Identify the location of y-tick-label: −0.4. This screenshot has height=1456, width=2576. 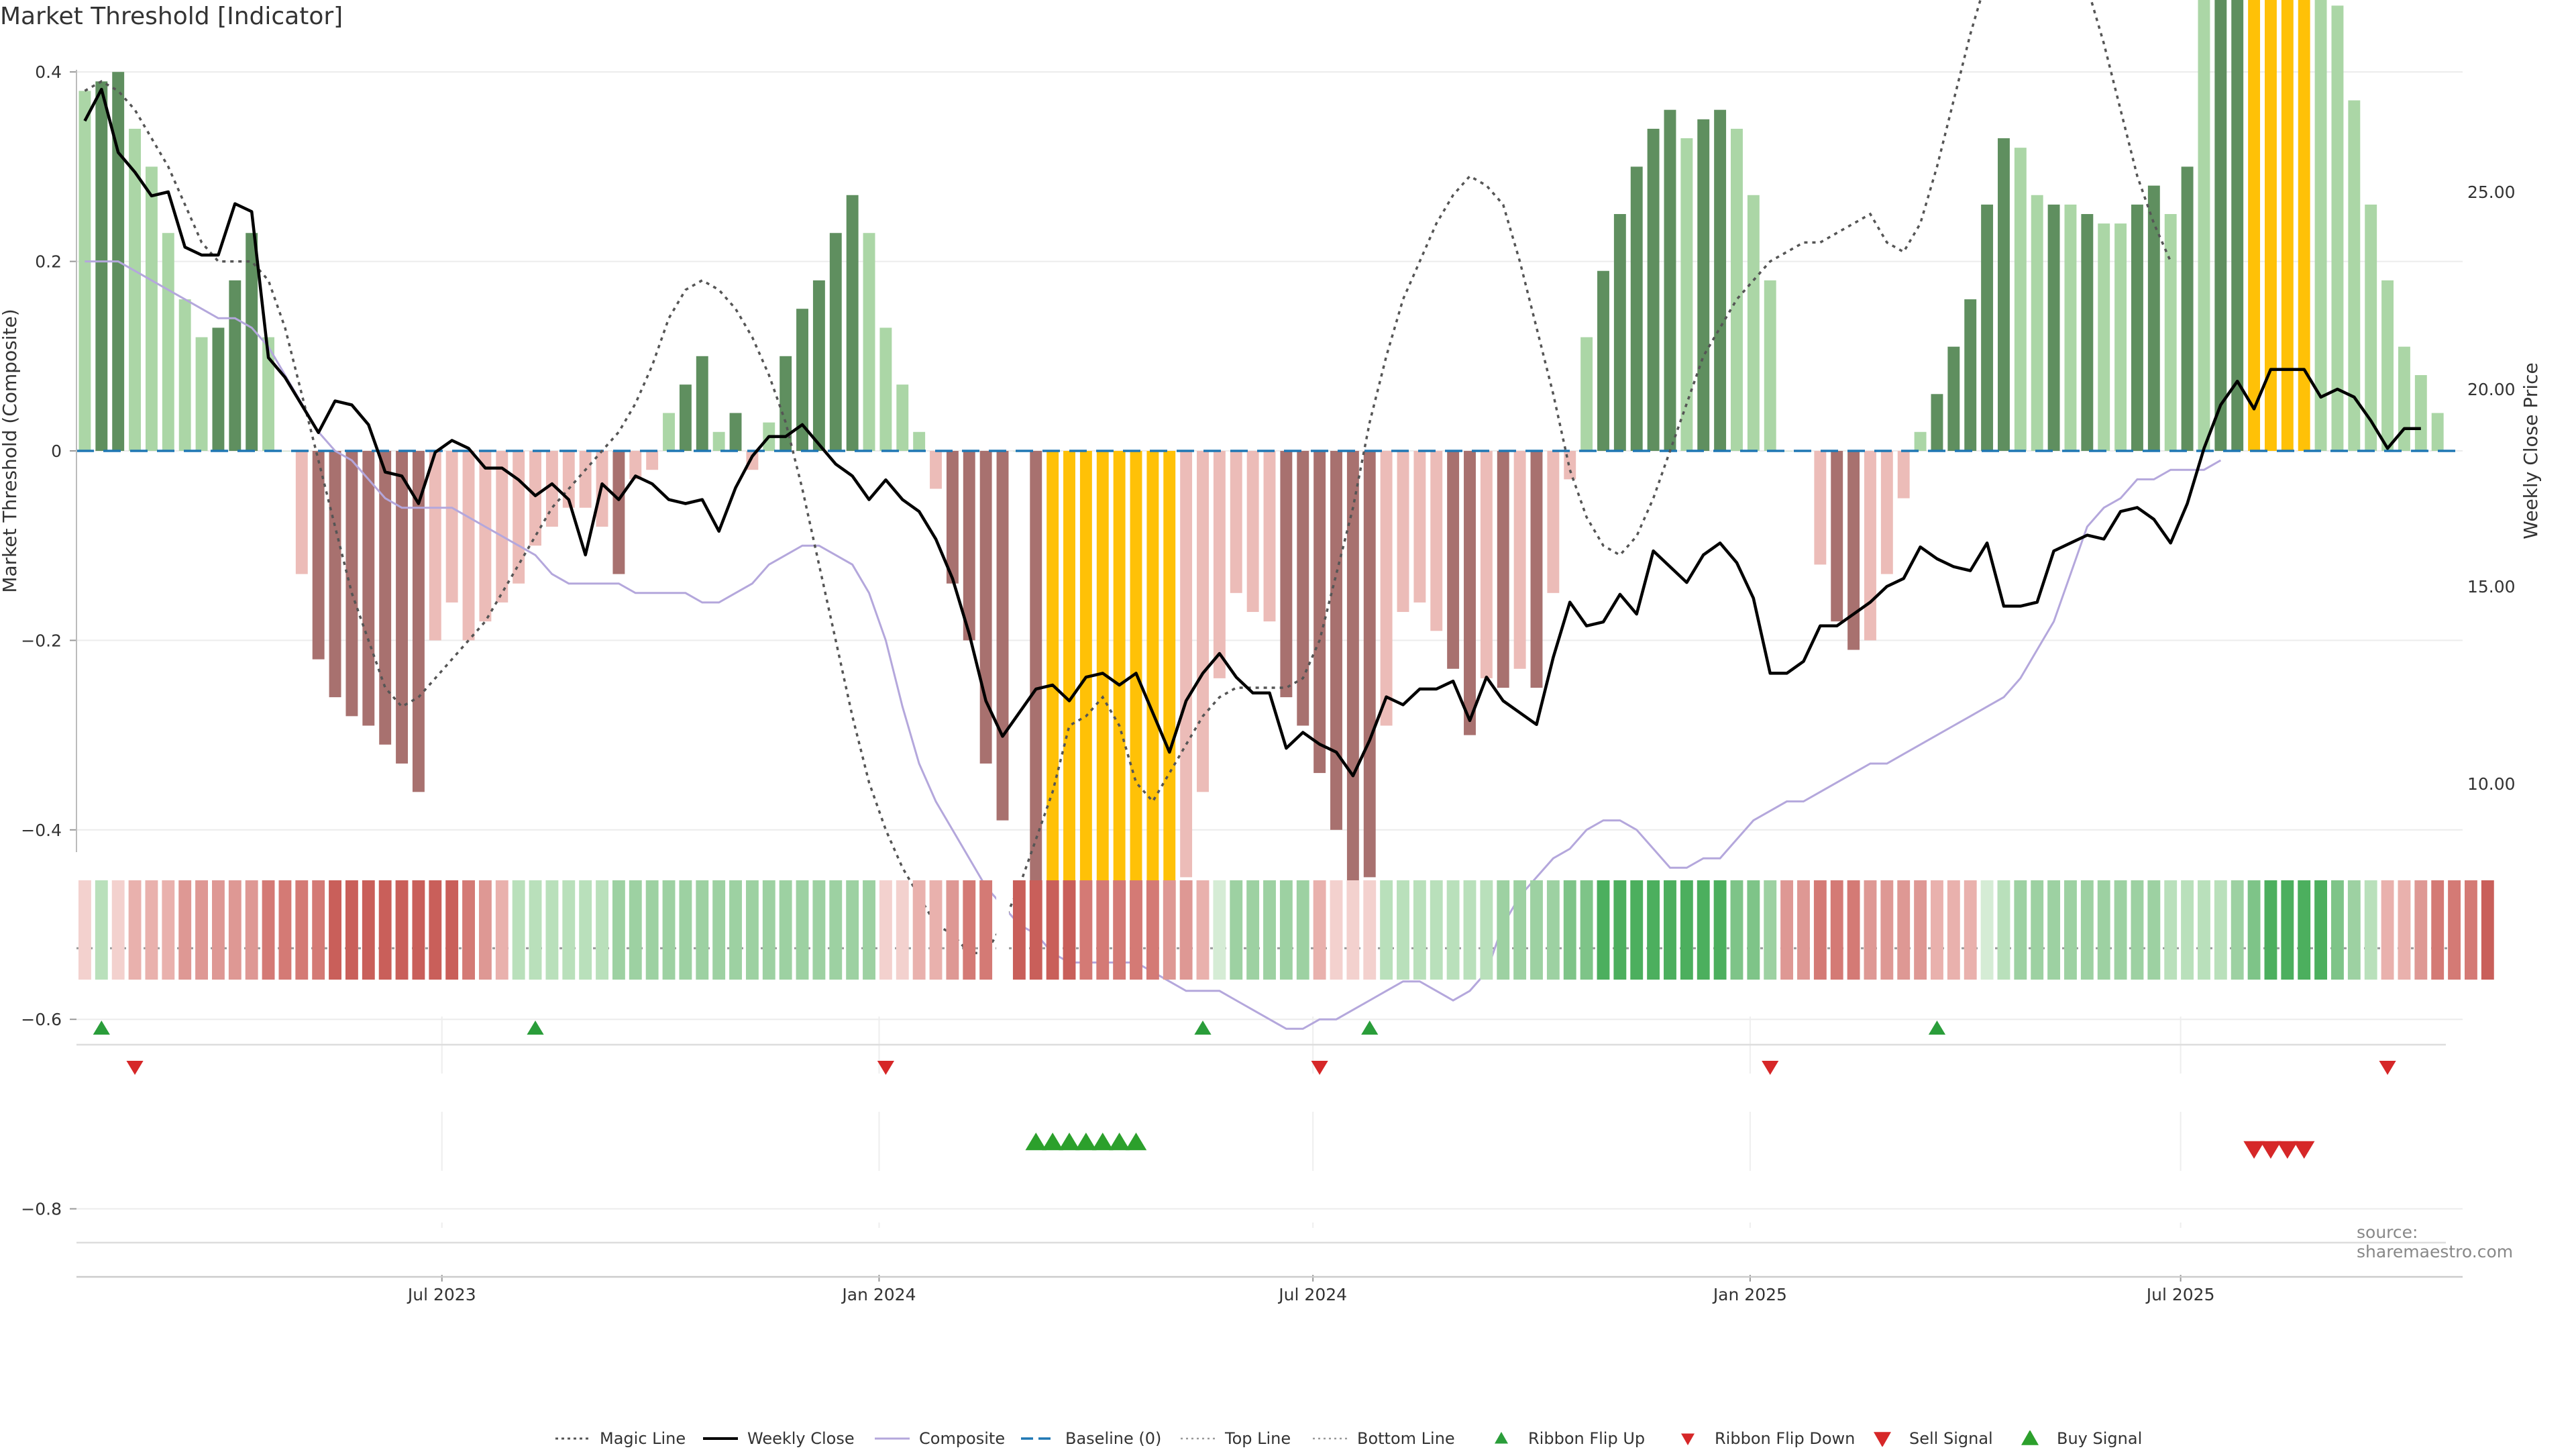
(41, 831).